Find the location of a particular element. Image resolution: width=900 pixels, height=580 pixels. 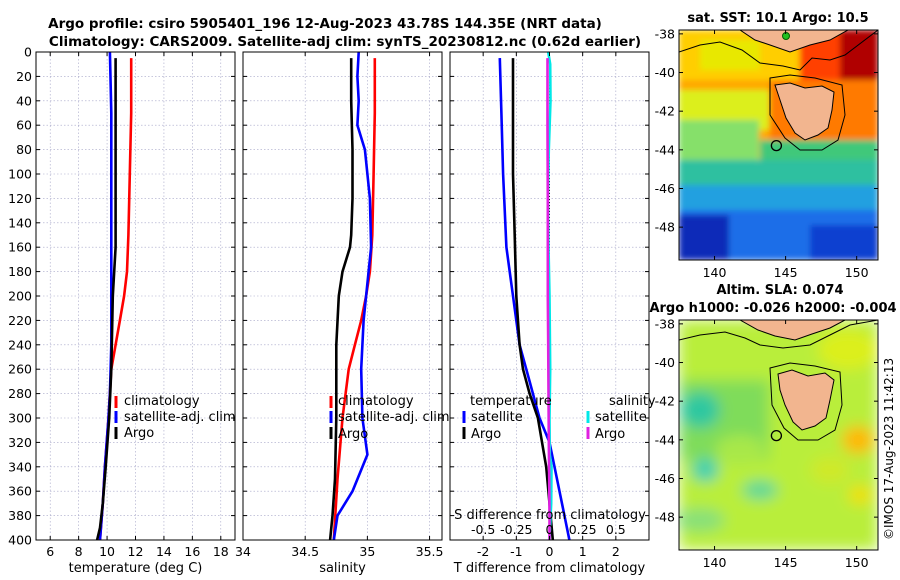

x-tick-label: 35.5 is located at coordinates (430, 551).